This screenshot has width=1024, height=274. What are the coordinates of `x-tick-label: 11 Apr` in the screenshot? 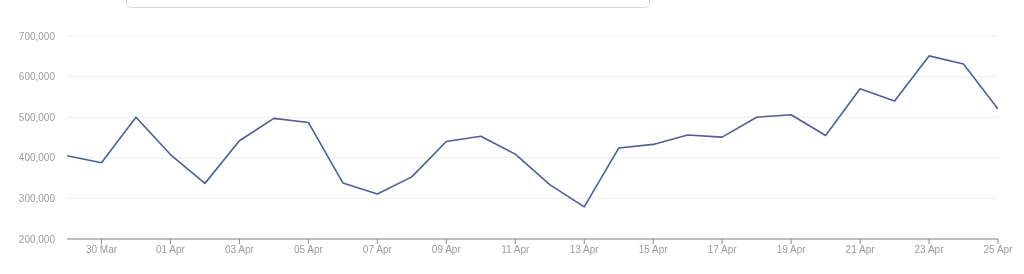 It's located at (516, 250).